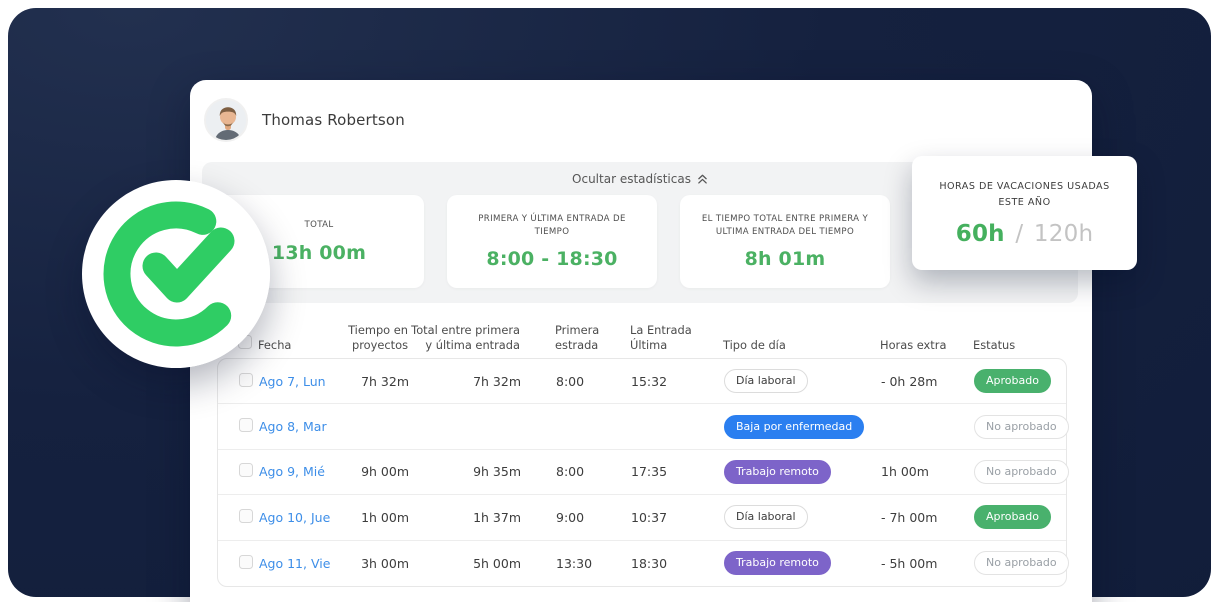 The image size is (1219, 602). Describe the element at coordinates (552, 225) in the screenshot. I see `stat-label: PRIMERA Y ÚLTIMA ENTRADA DE TIEMPO` at that location.